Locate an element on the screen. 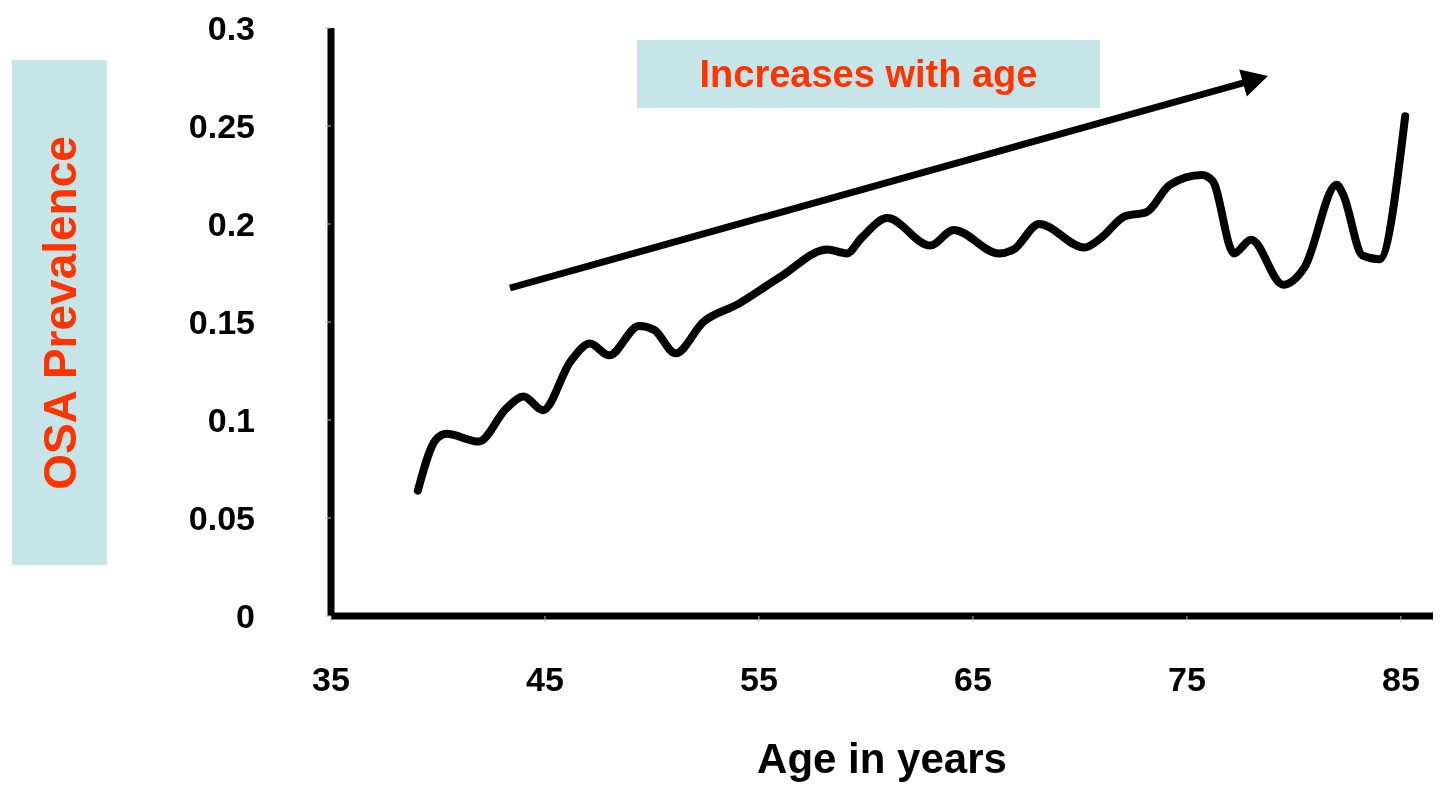 The width and height of the screenshot is (1455, 801). x-tick-label: 75 is located at coordinates (1187, 679).